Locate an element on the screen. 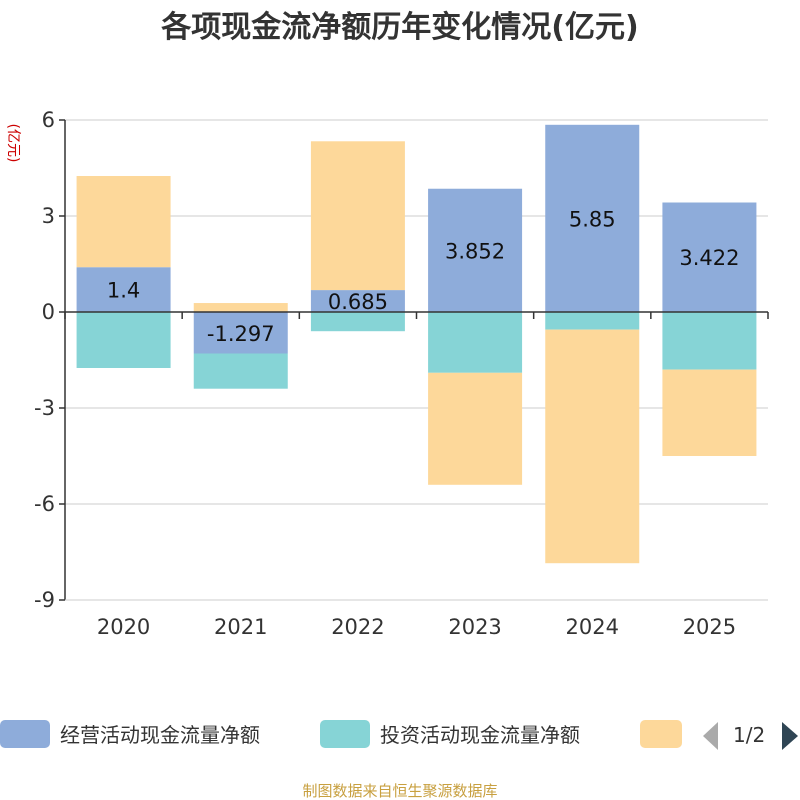 The height and width of the screenshot is (800, 800). bar-series0-2025 is located at coordinates (709, 257).